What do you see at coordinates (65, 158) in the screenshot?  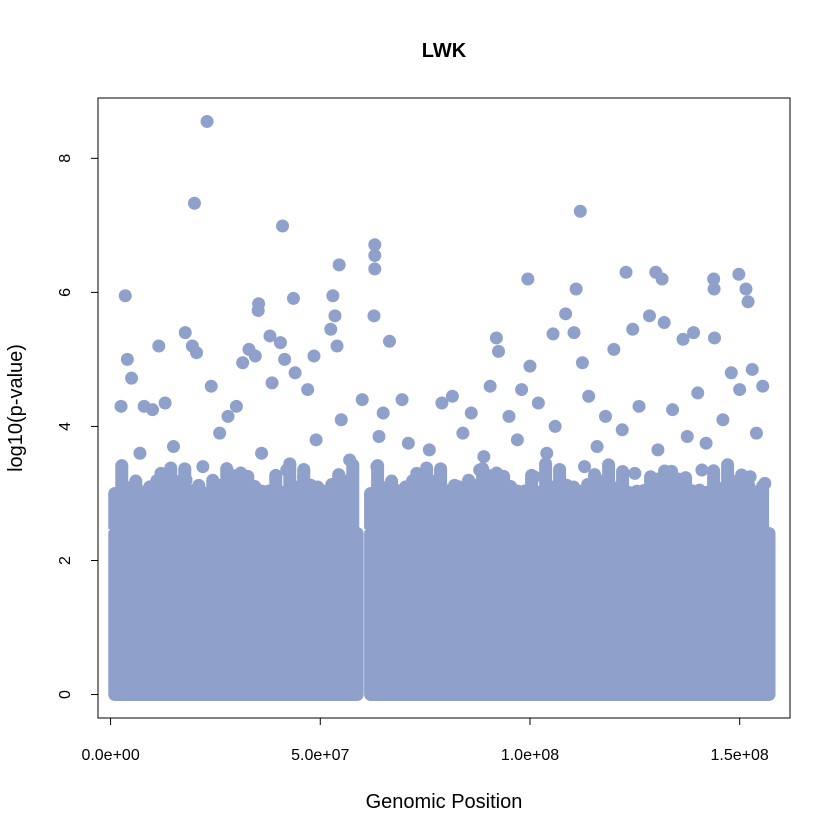 I see `y-tick-label: 8` at bounding box center [65, 158].